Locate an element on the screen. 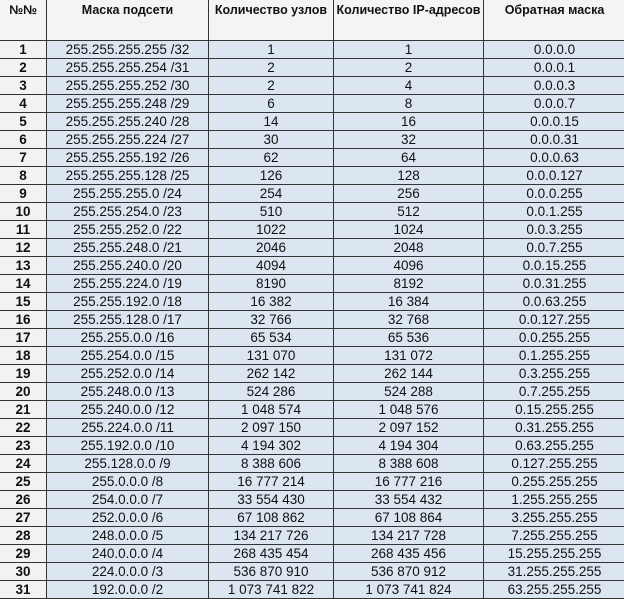  table-row: 14 255.255.224.0 /19 8190 8192 0.0.31.255 is located at coordinates (312, 283).